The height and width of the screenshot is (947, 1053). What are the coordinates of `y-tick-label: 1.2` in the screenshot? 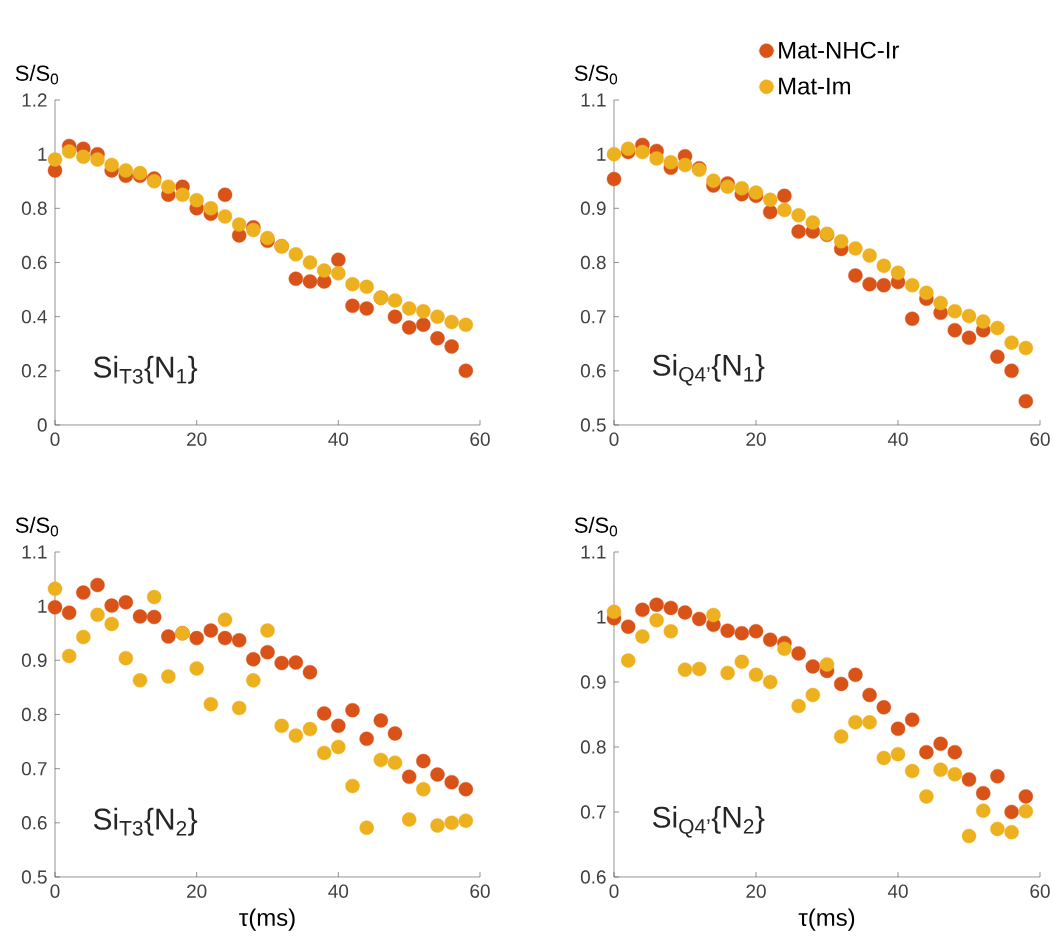 It's located at (34, 100).